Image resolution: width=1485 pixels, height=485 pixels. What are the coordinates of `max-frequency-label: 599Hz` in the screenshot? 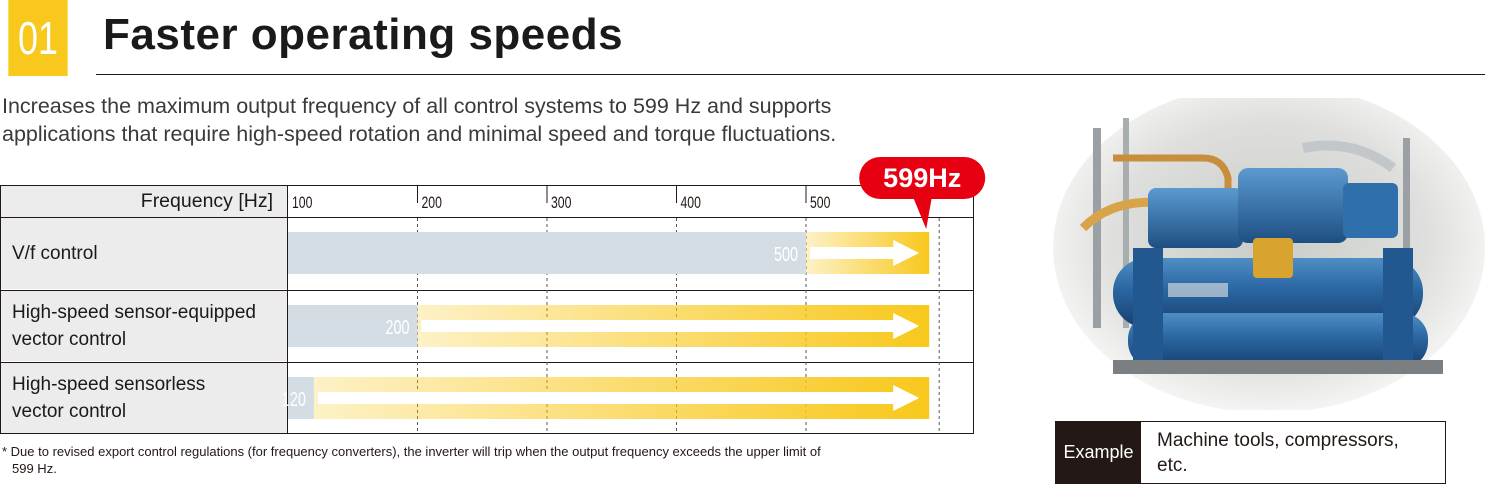 It's located at (922, 178).